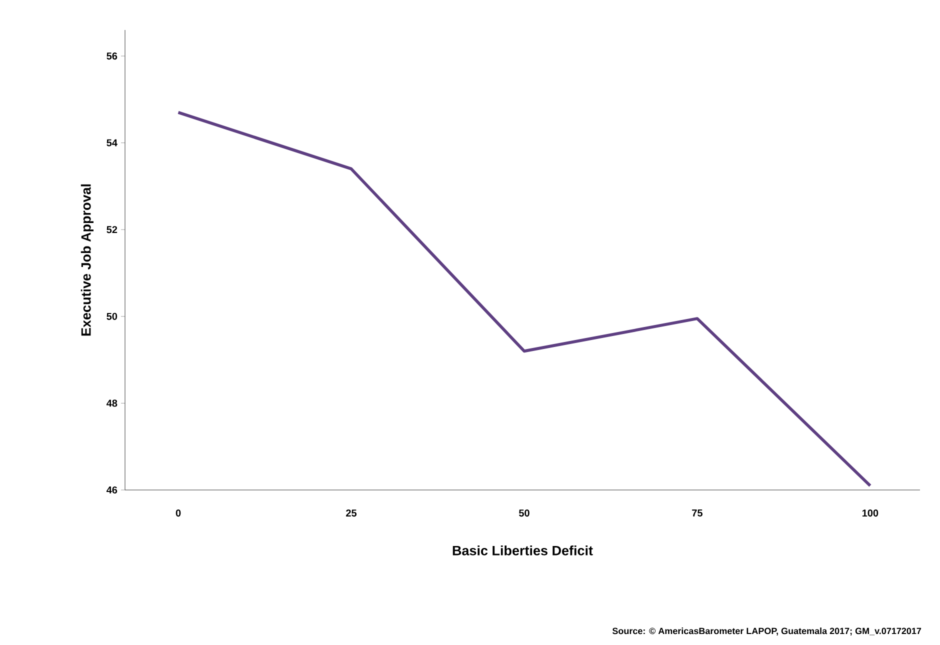 This screenshot has width=940, height=645. I want to click on x-tick-label: 25, so click(351, 513).